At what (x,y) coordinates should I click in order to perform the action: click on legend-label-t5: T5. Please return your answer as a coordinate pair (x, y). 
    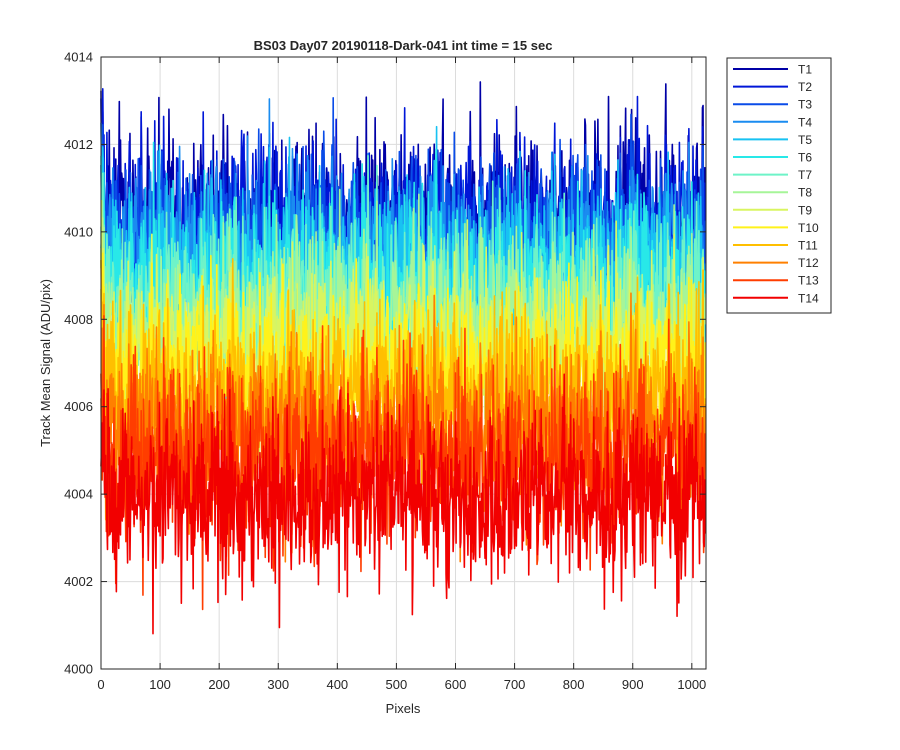
    Looking at the image, I should click on (805, 140).